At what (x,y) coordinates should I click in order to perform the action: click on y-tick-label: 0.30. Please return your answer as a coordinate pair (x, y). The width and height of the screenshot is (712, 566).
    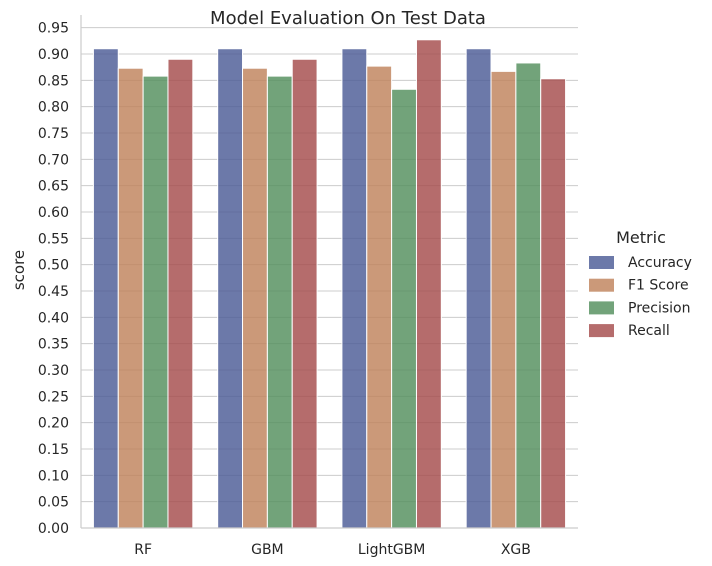
    Looking at the image, I should click on (53, 371).